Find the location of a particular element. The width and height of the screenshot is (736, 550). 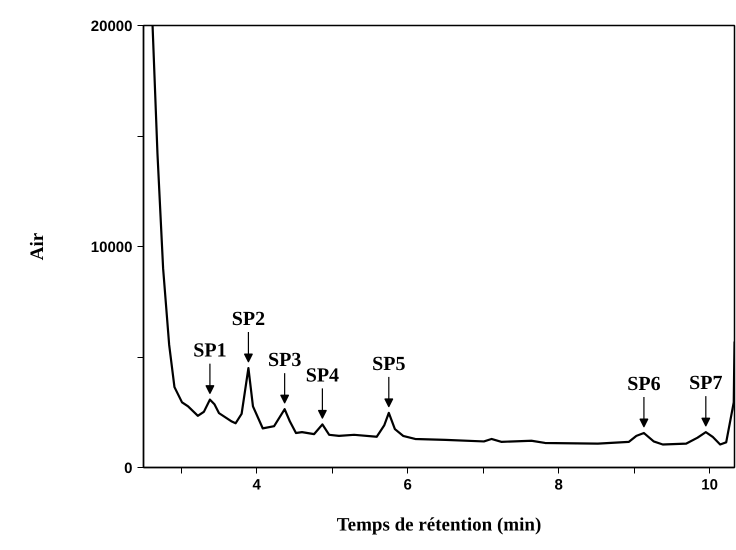

annotation: SP5 is located at coordinates (389, 363).